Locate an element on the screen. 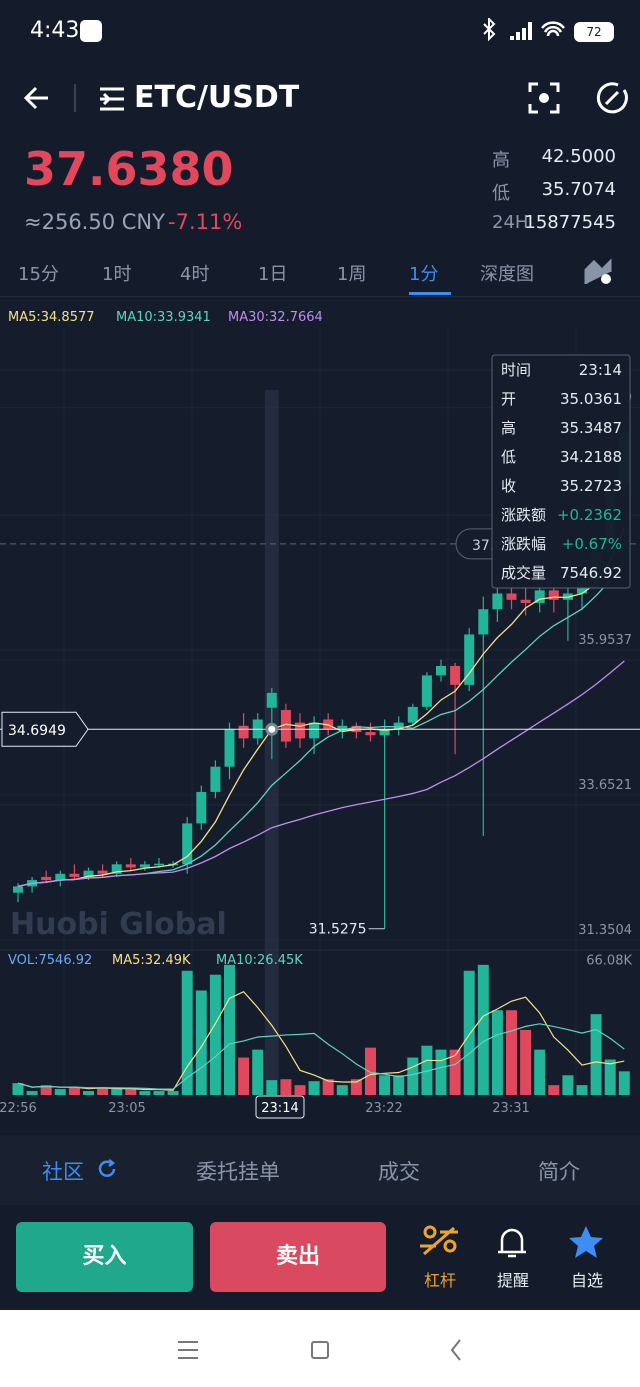 Image resolution: width=640 pixels, height=1387 pixels. divider is located at coordinates (75, 98).